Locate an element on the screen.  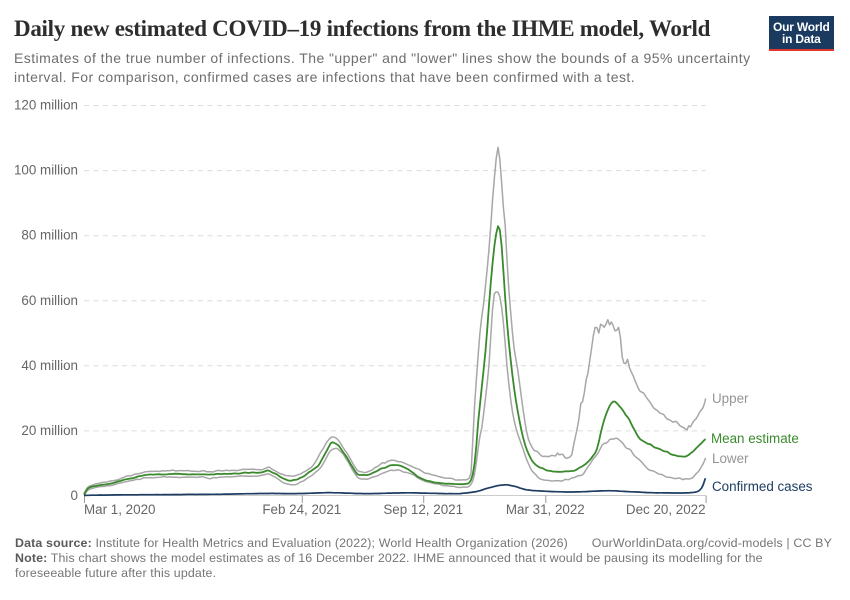
svg-text: 0 is located at coordinates (74, 495).